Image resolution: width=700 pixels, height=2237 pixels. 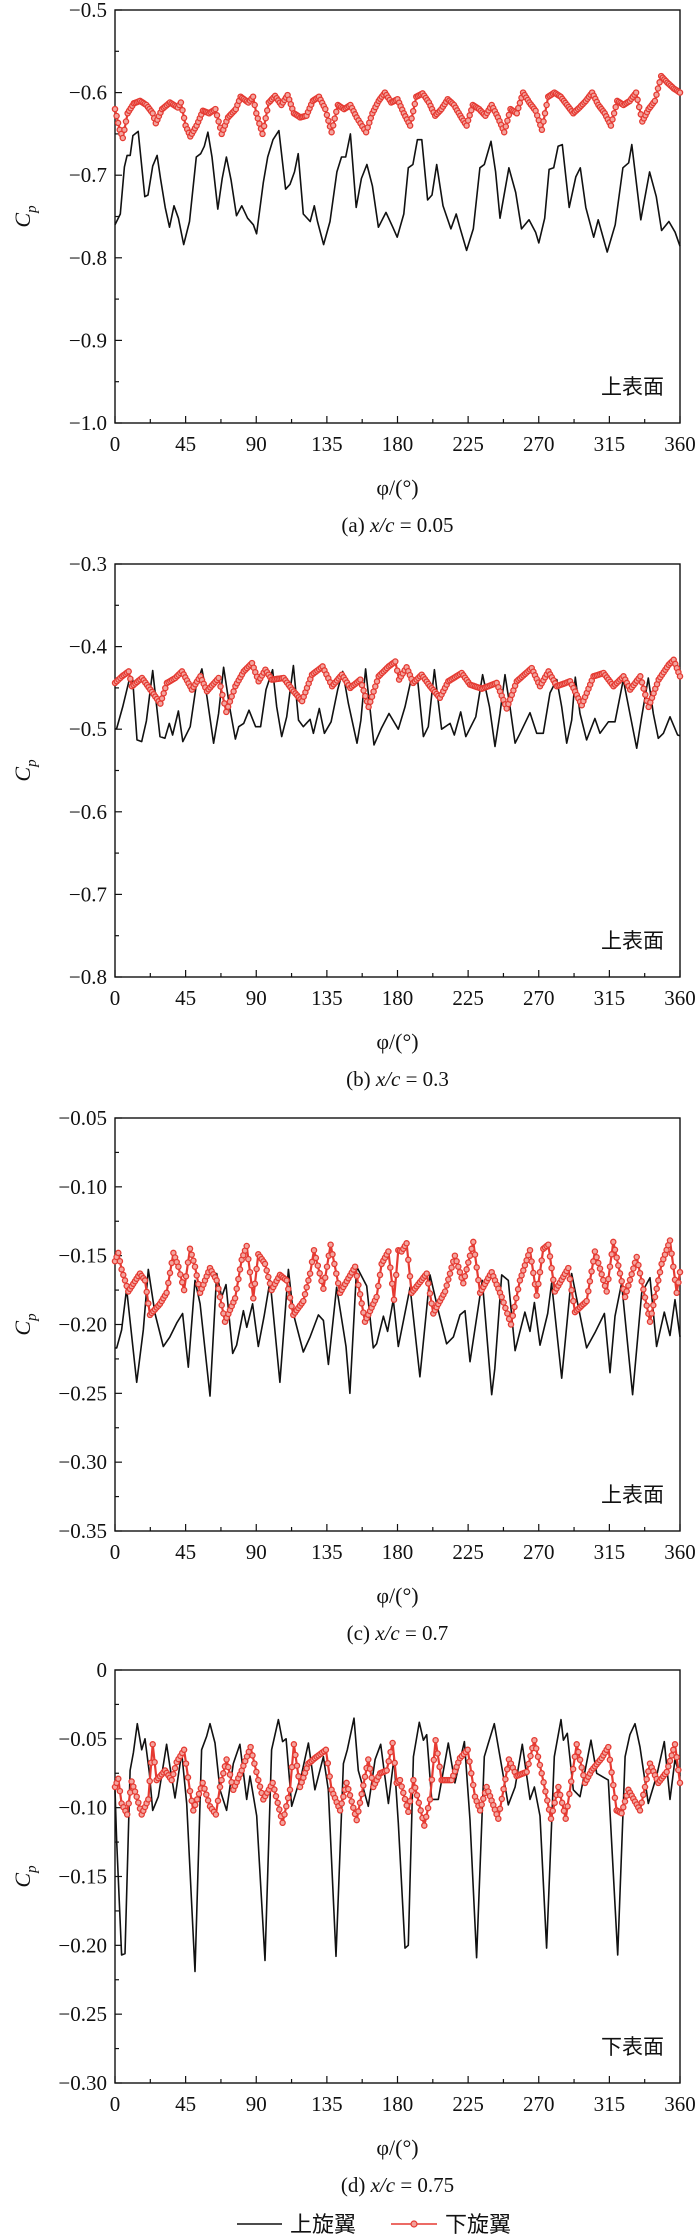 What do you see at coordinates (82, 1739) in the screenshot?
I see `y-tick-label: −0.05` at bounding box center [82, 1739].